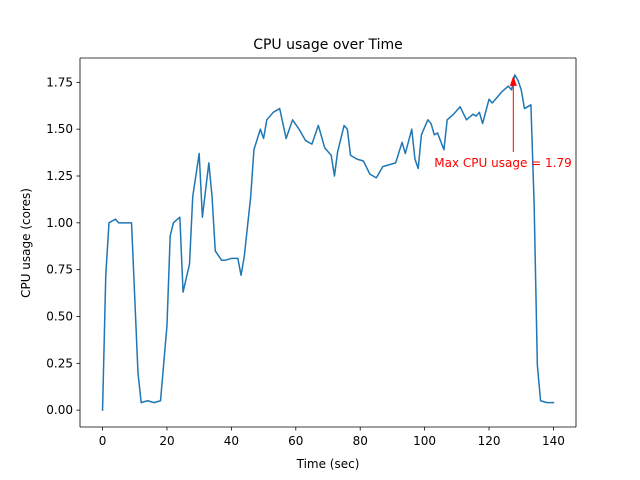 The width and height of the screenshot is (640, 480). I want to click on annotation-arrow-head, so click(513, 80).